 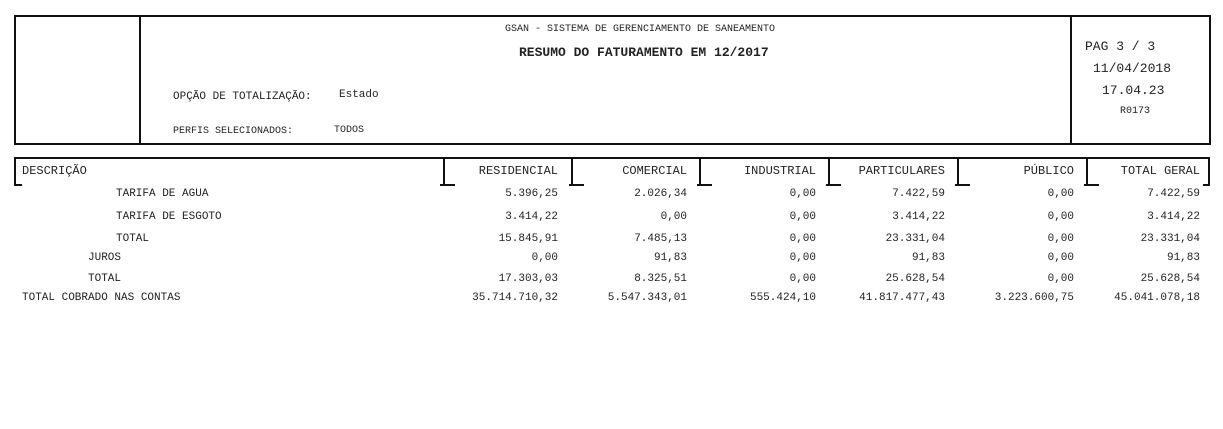 What do you see at coordinates (349, 130) in the screenshot?
I see `perfis-value: TODOS` at bounding box center [349, 130].